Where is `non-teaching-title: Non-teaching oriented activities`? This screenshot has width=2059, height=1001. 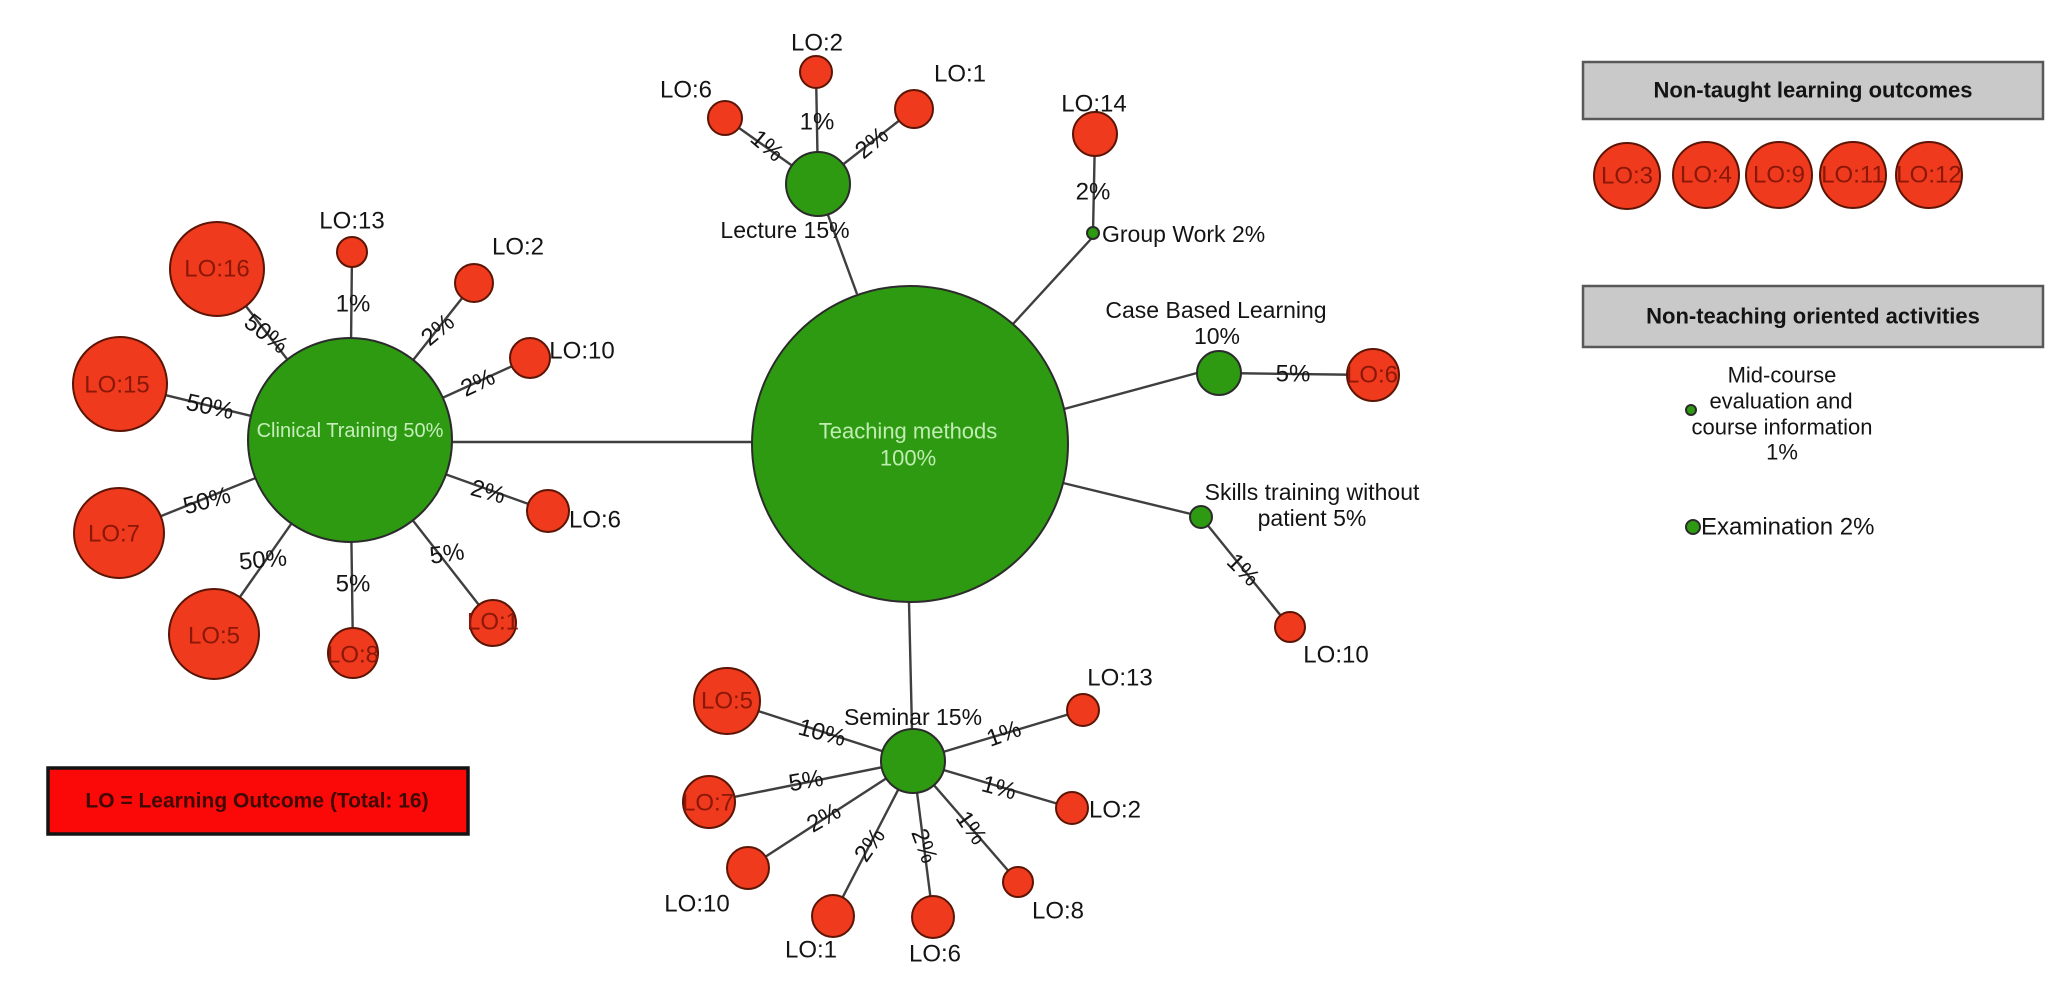
non-teaching-title: Non-teaching oriented activities is located at coordinates (1813, 316).